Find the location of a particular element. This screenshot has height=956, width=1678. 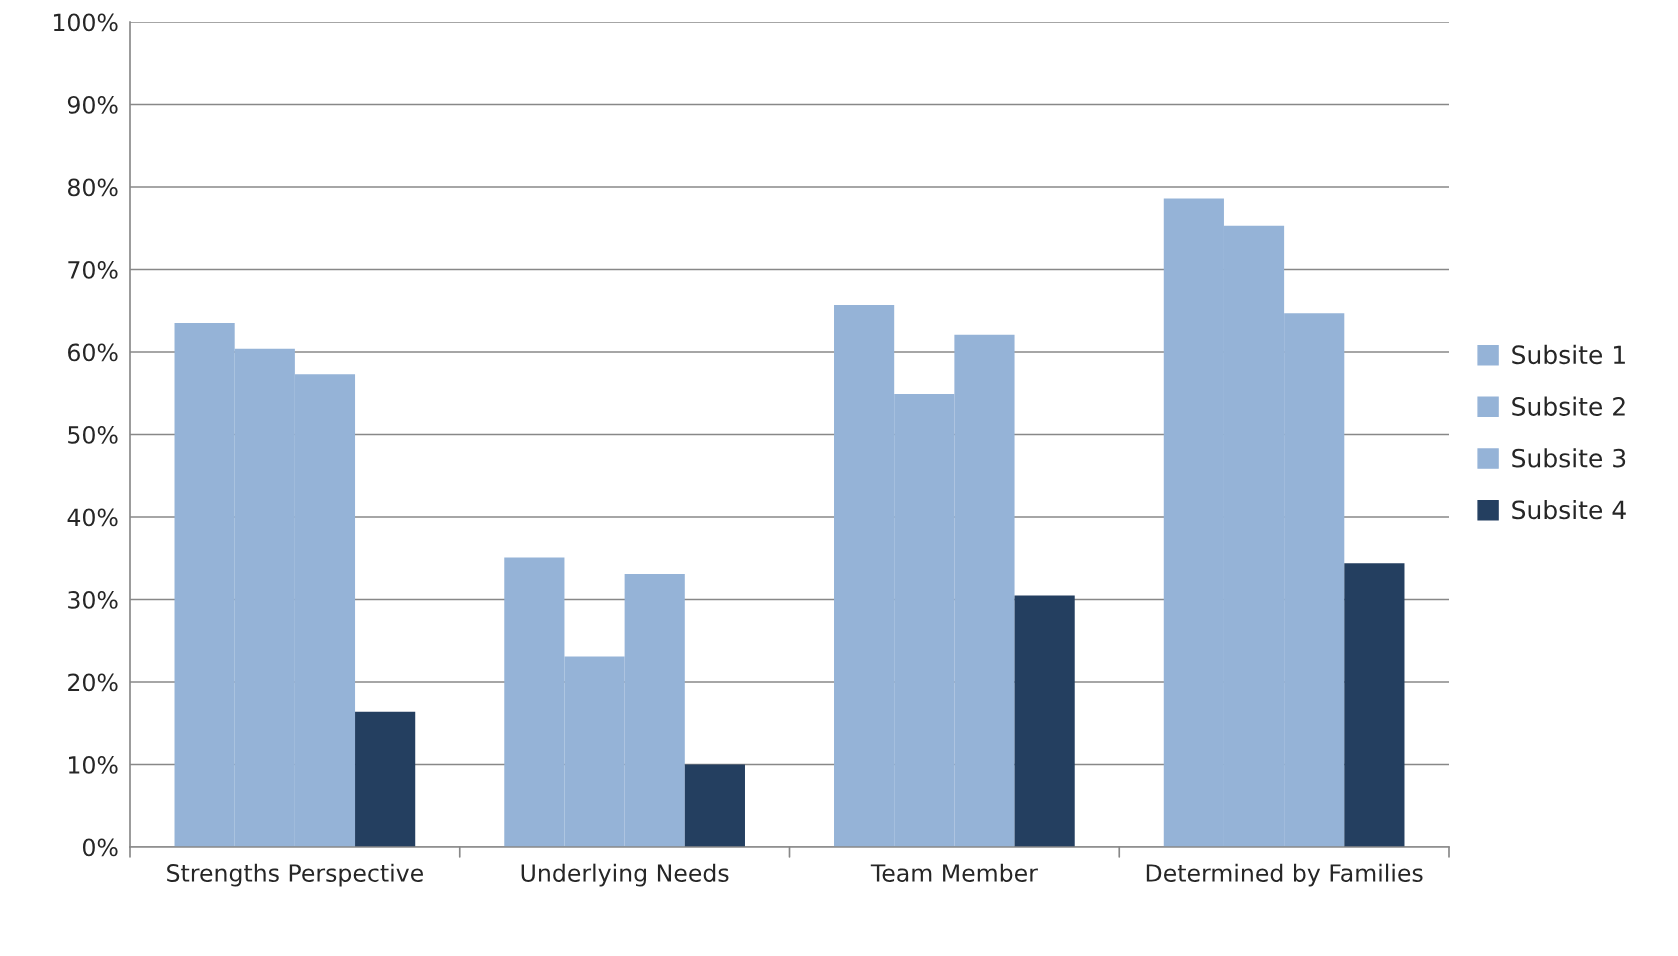

y-tick-label: 70% is located at coordinates (93, 269).